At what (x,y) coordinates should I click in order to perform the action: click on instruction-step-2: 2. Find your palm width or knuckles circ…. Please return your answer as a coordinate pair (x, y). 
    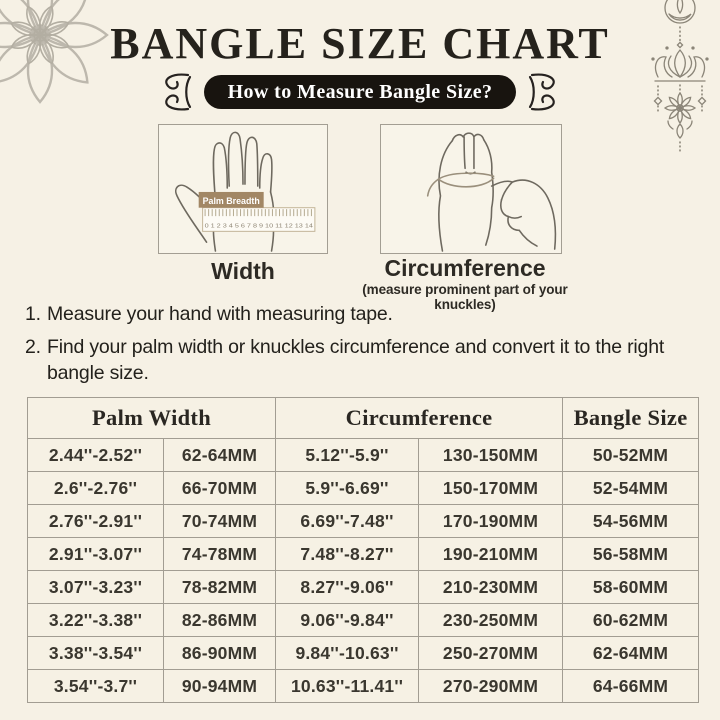
    Looking at the image, I should click on (352, 360).